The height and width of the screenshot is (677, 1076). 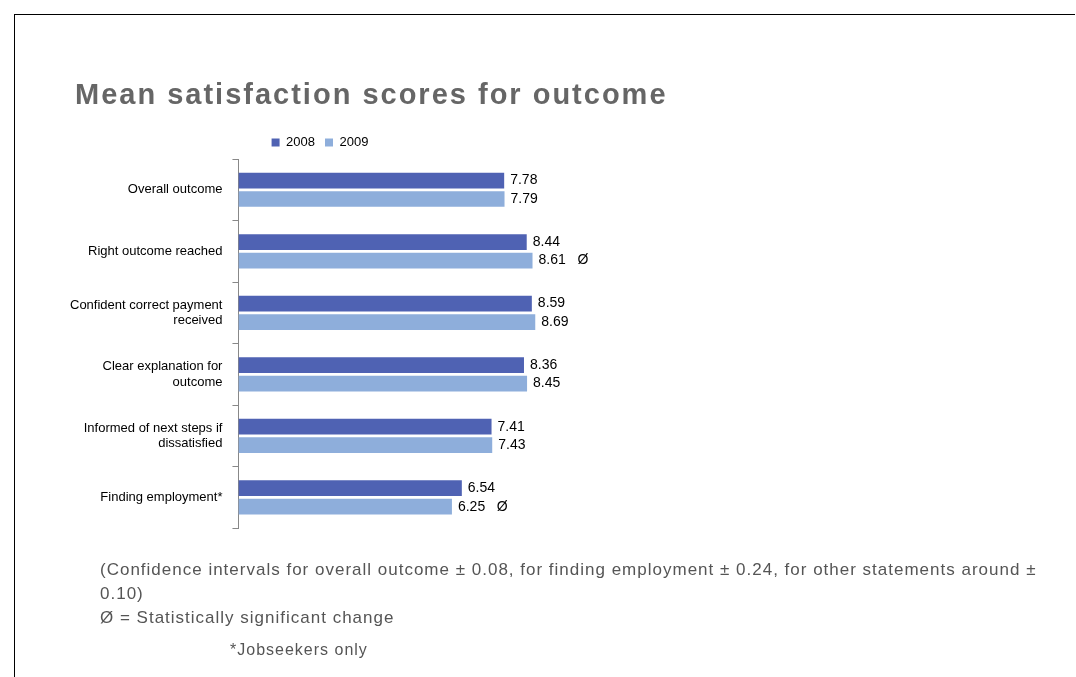 What do you see at coordinates (569, 582) in the screenshot?
I see `text: (Confidence intervals for overall outcome ± 0.08, for finding employment ± 0.24, for other statements around ± 0.10)` at bounding box center [569, 582].